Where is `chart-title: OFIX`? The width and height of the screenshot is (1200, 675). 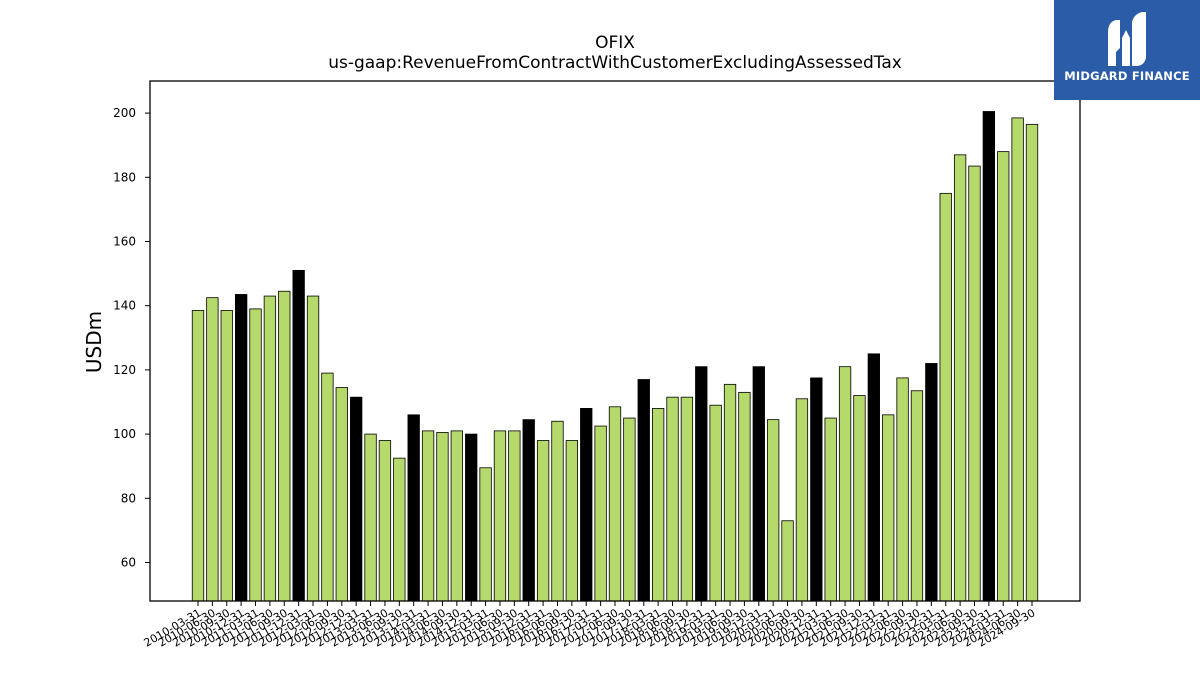
chart-title: OFIX is located at coordinates (615, 43).